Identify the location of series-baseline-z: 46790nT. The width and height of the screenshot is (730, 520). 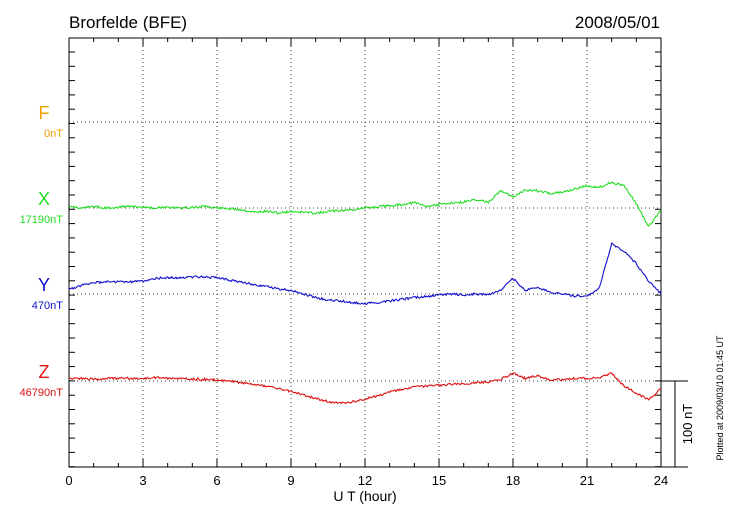
(42, 393).